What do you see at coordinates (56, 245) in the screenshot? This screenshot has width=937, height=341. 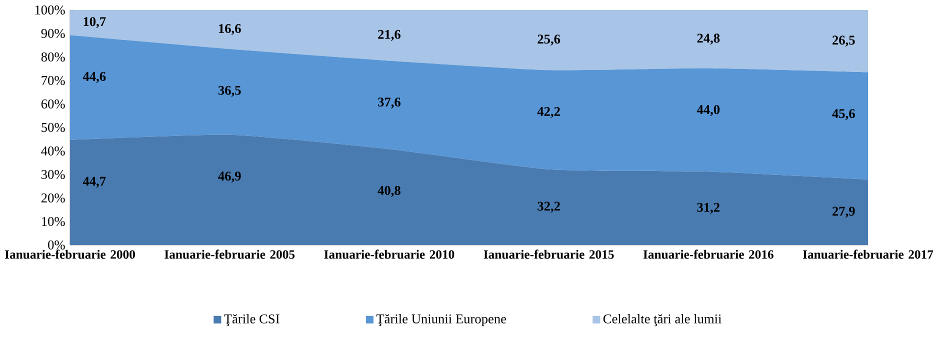 I see `y-tick-label: 0%` at bounding box center [56, 245].